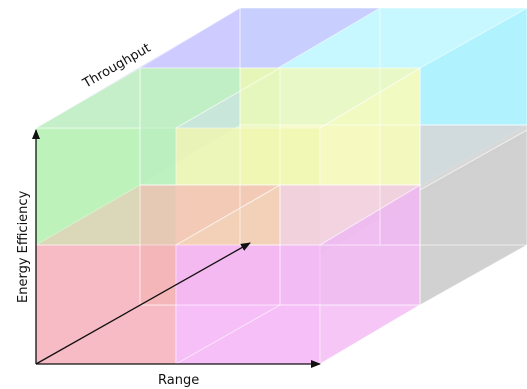 The height and width of the screenshot is (389, 527). Describe the element at coordinates (143, 303) in the screenshot. I see `z-axis-arrow` at that location.